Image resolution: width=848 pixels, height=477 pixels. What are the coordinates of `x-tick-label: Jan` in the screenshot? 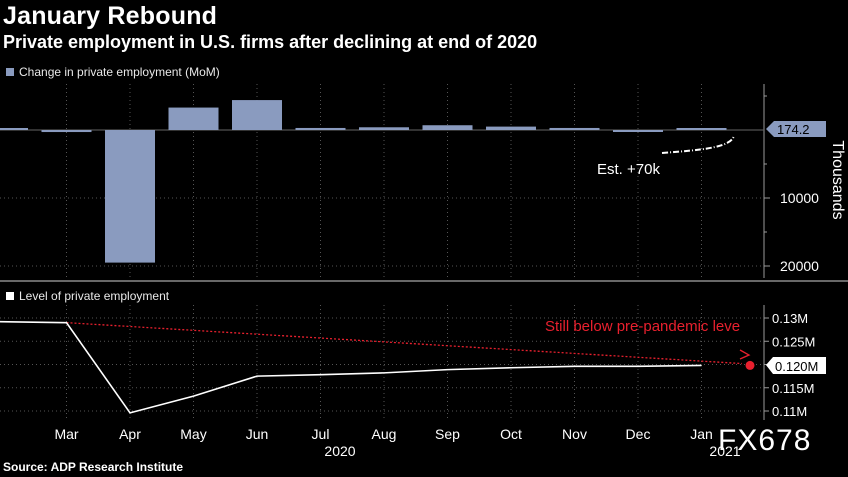 It's located at (701, 434).